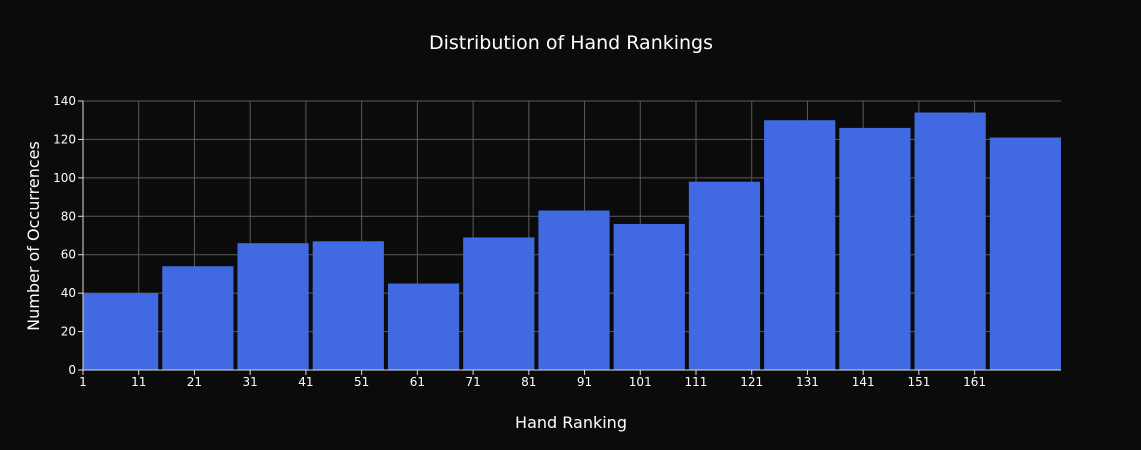  Describe the element at coordinates (640, 382) in the screenshot. I see `x-tick-label: 101` at that location.